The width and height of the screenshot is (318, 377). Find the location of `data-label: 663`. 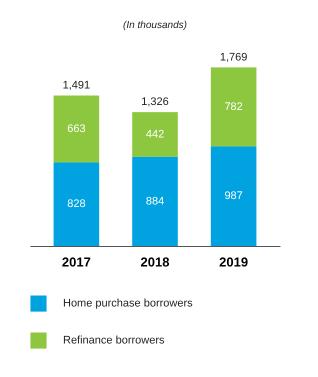

data-label: 663 is located at coordinates (76, 128).